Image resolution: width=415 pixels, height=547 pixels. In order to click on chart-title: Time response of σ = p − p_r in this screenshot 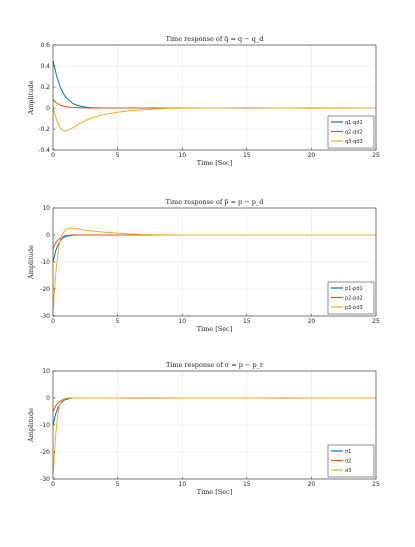, I will do `click(215, 365)`.